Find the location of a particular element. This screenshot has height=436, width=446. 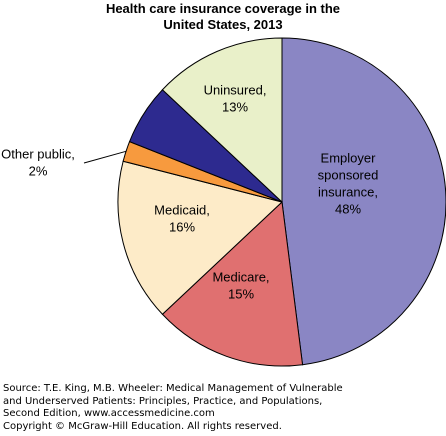

slice-label-medicaid-2: 16% is located at coordinates (182, 227).